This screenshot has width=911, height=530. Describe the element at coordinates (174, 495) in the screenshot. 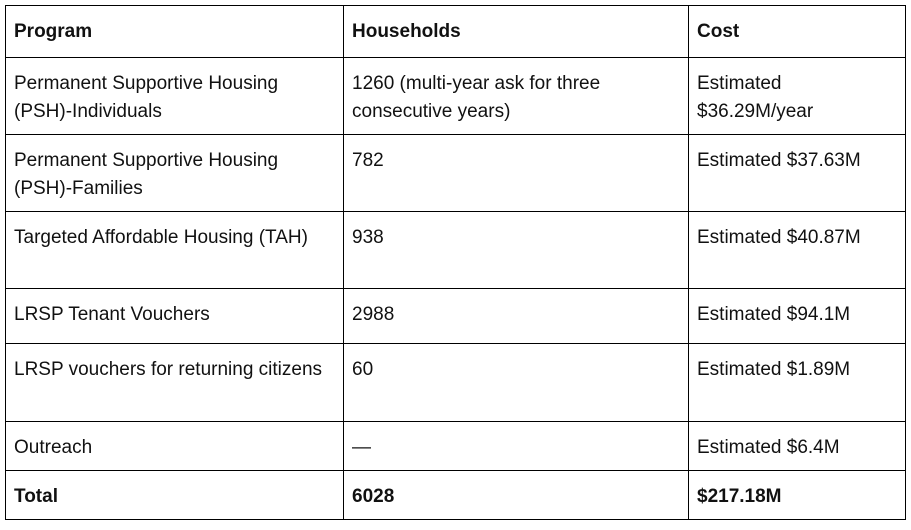

I see `table-cell: Total` at that location.